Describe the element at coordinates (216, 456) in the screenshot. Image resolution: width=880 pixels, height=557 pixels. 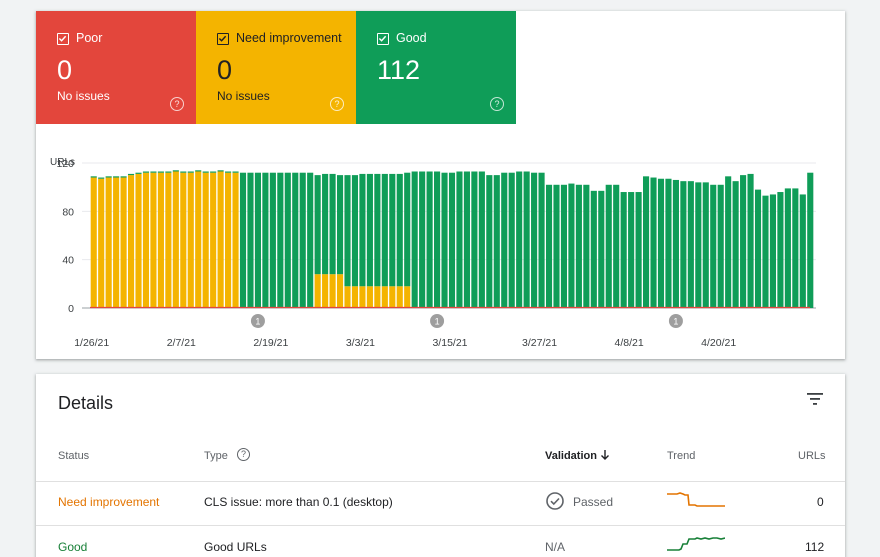
I see `type-column-header: Type` at that location.